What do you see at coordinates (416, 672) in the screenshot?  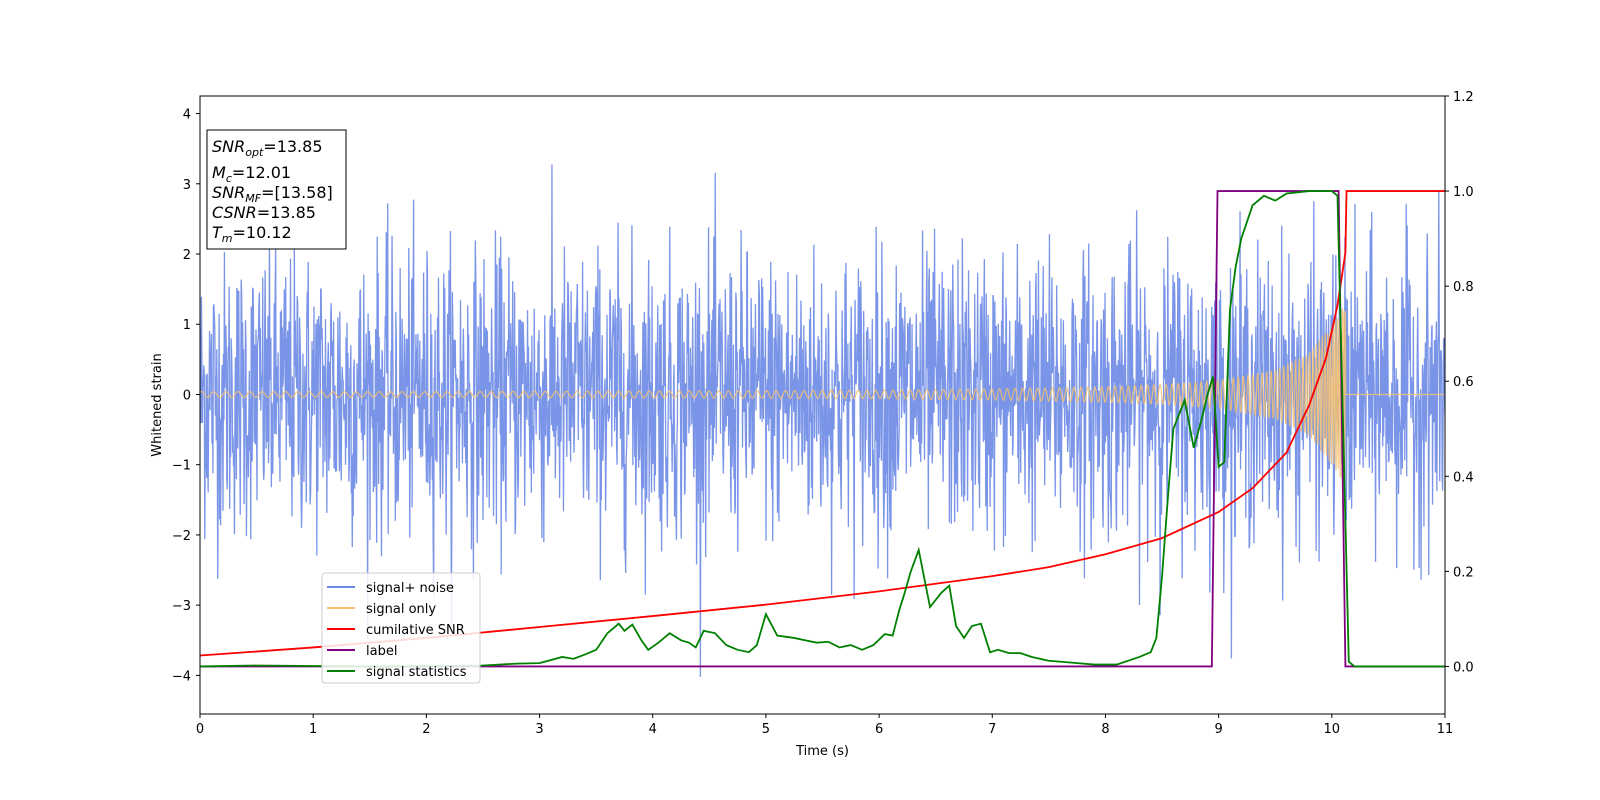 I see `legend-label: signal statistics` at bounding box center [416, 672].